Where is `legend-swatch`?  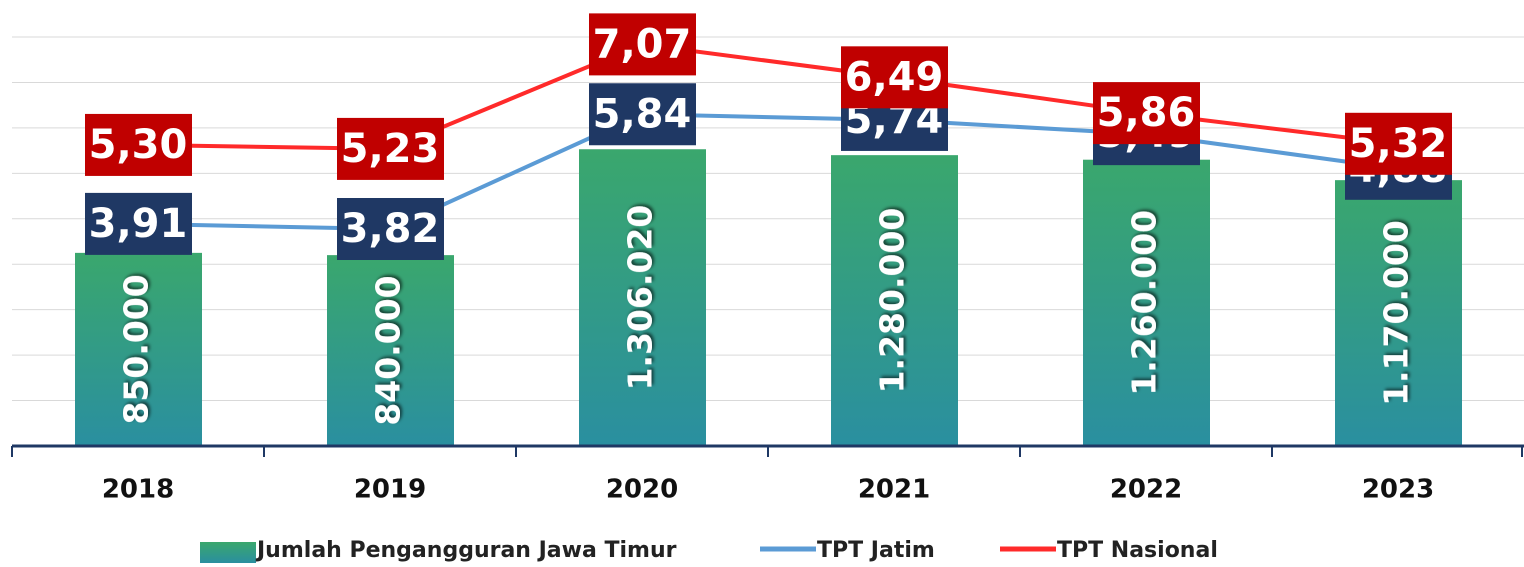
legend-swatch is located at coordinates (228, 552).